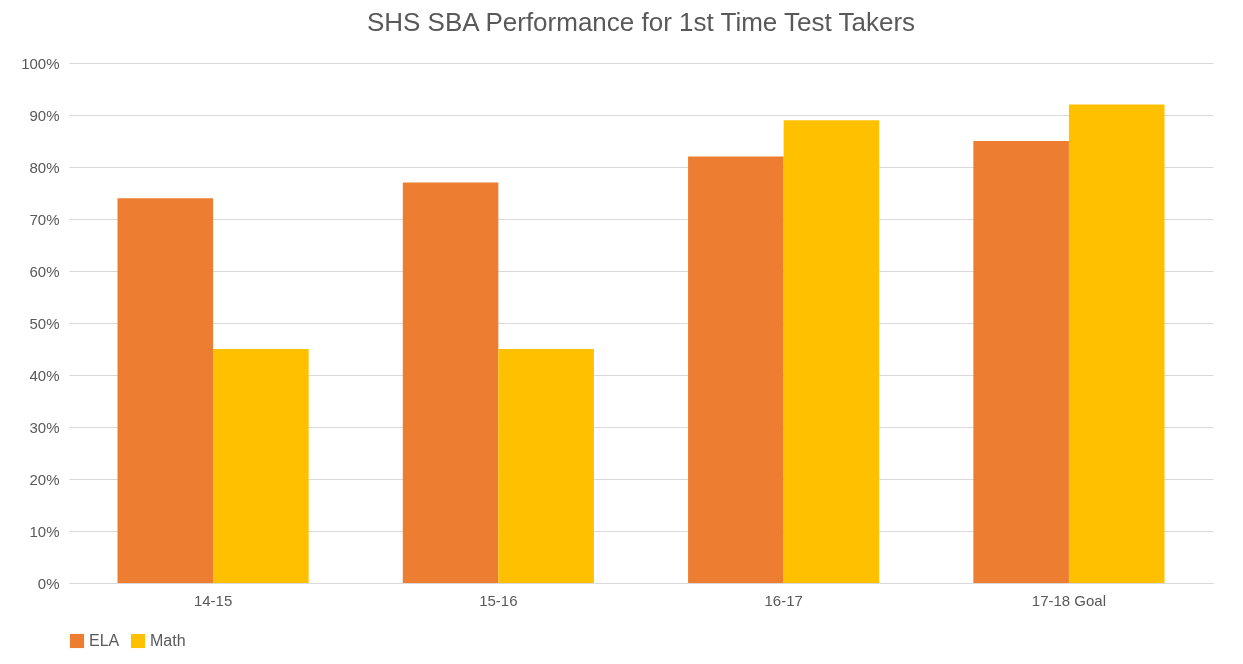  What do you see at coordinates (44, 115) in the screenshot?
I see `y-tick-label: 90%` at bounding box center [44, 115].